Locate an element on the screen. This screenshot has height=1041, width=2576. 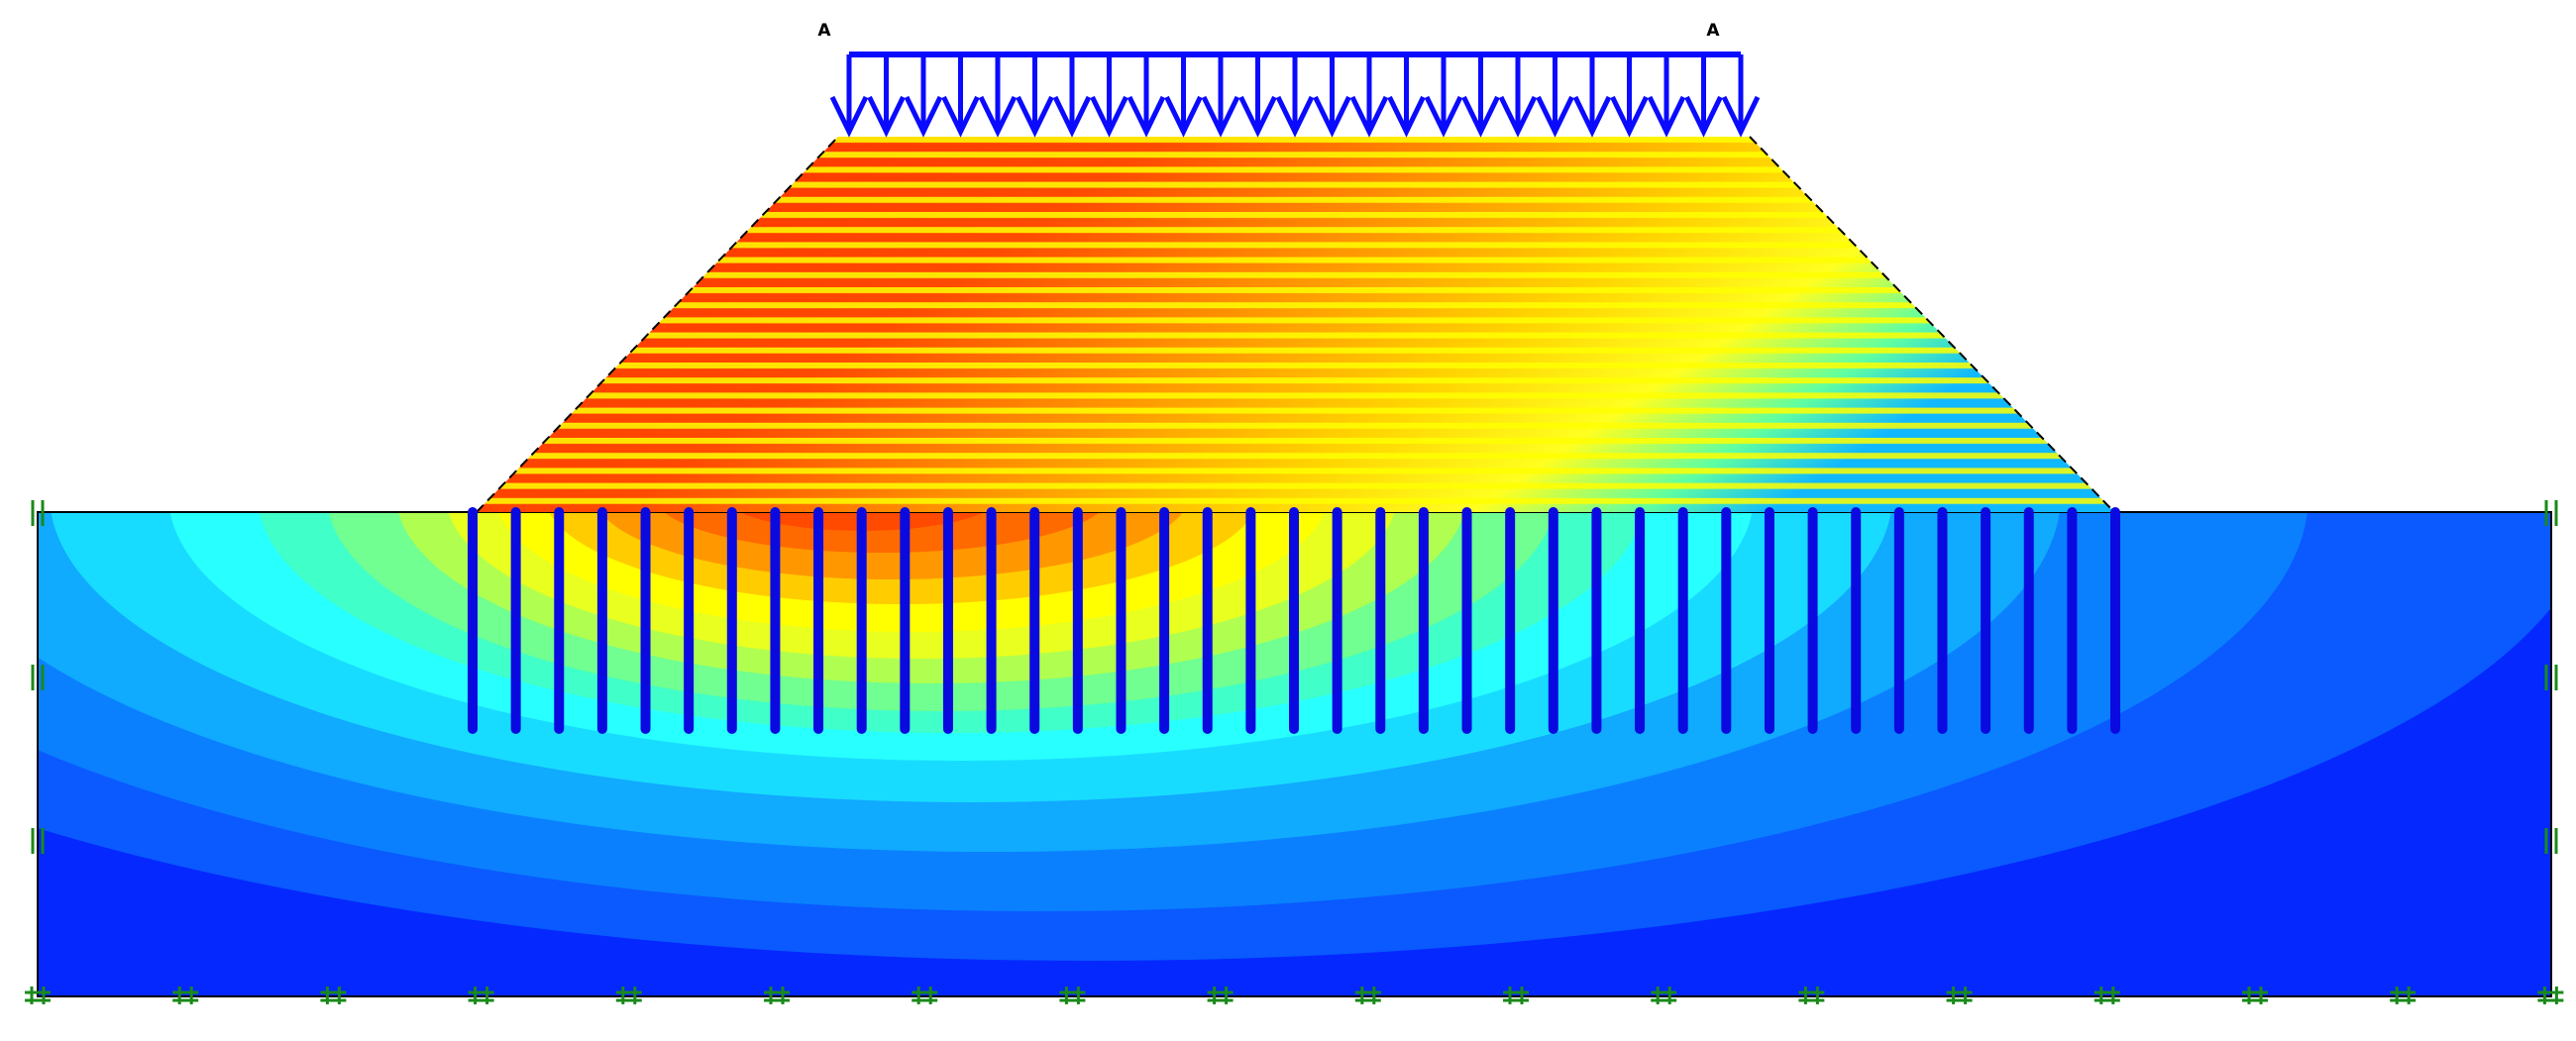
piles is located at coordinates (1294, 621).